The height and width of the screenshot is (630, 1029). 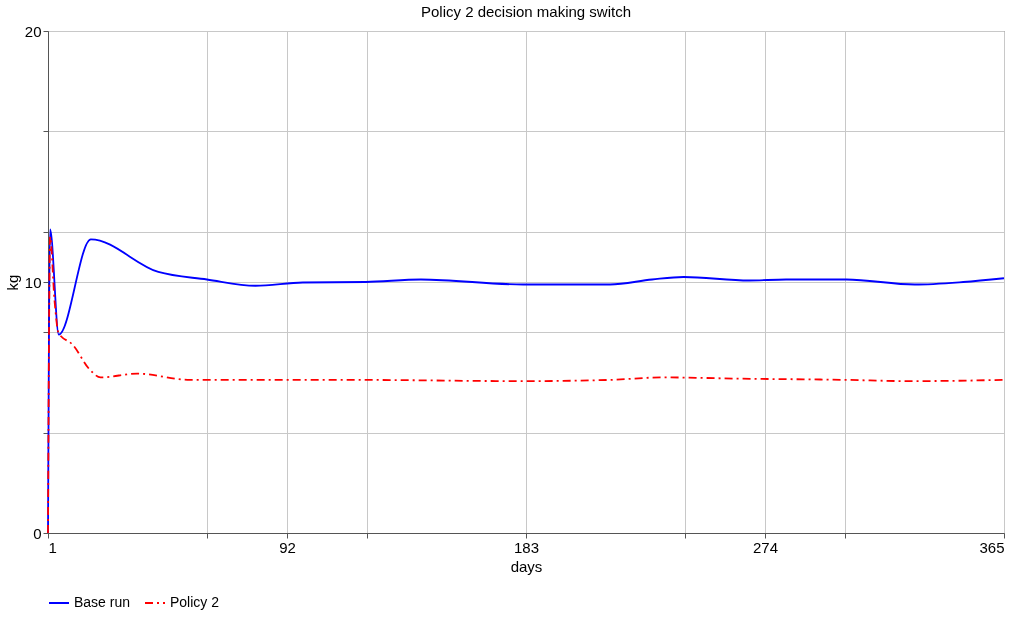 What do you see at coordinates (526, 11) in the screenshot?
I see `chart-title: Policy 2 decision making switch` at bounding box center [526, 11].